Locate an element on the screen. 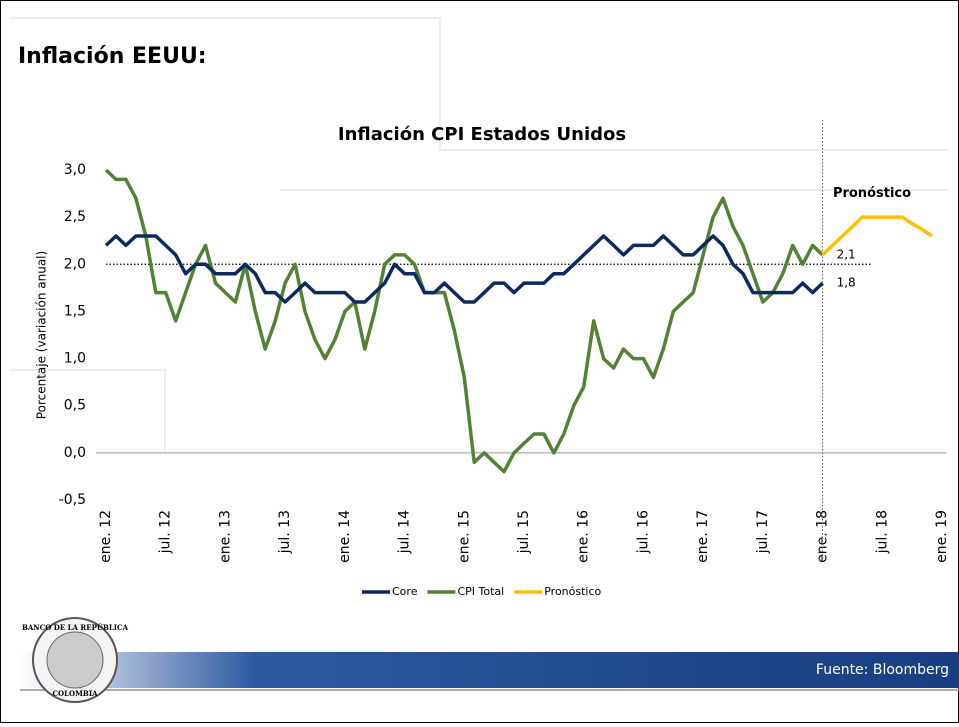 Image resolution: width=959 pixels, height=727 pixels. y-tick-label: 3,0 is located at coordinates (75, 170).